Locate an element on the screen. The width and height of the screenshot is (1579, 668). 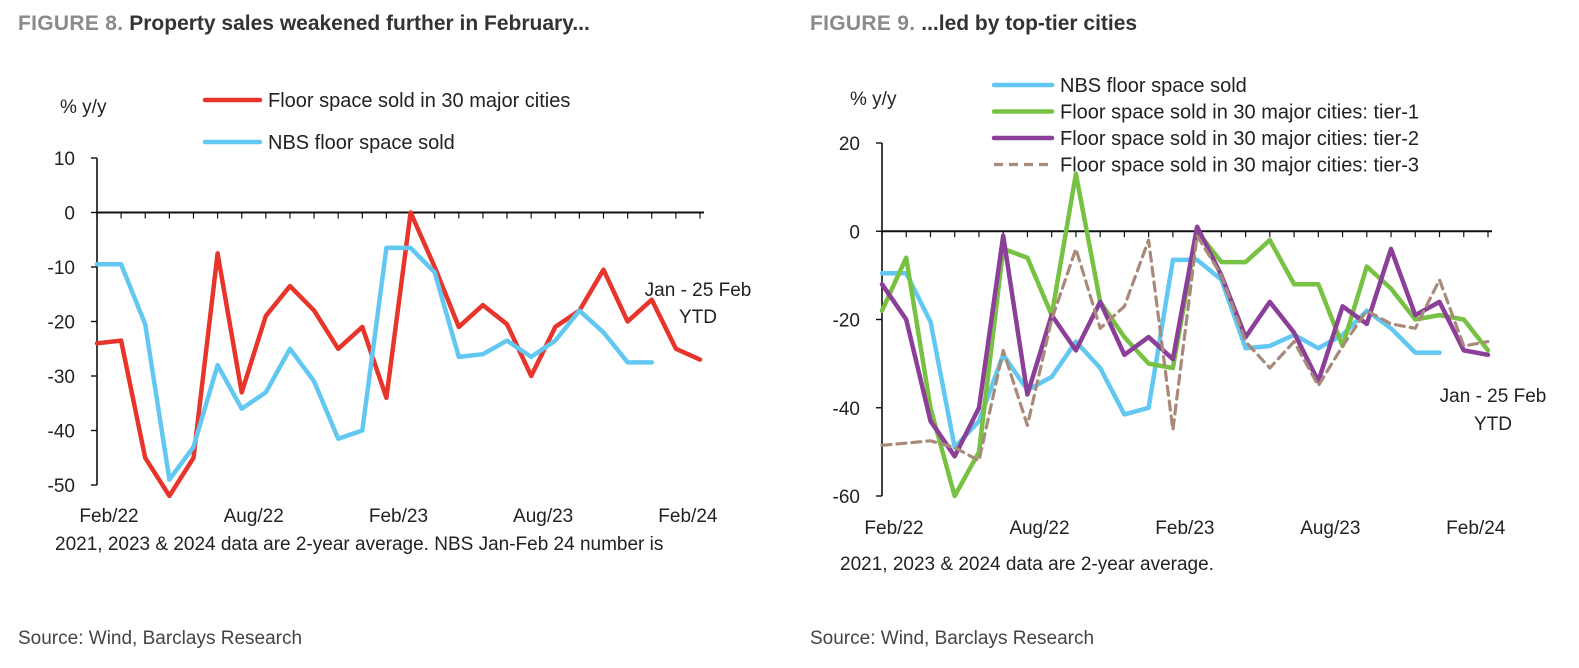
legend-label-1: NBS floor space sold is located at coordinates (361, 143).